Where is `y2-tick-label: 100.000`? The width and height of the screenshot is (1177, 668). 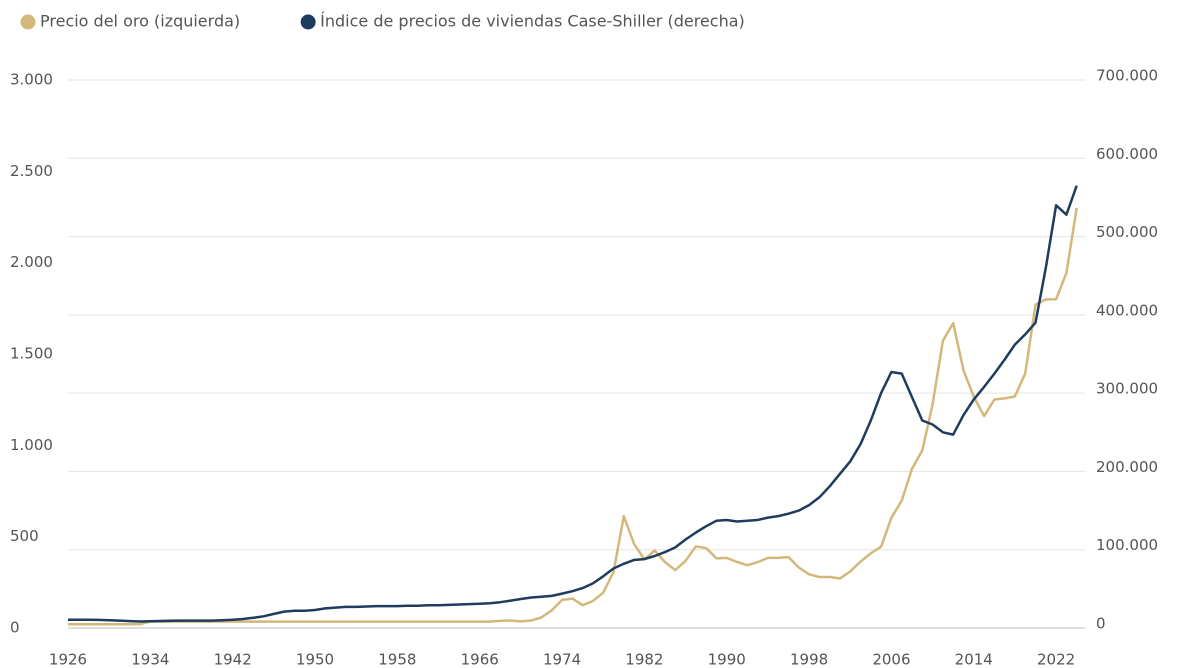 y2-tick-label: 100.000 is located at coordinates (1127, 545).